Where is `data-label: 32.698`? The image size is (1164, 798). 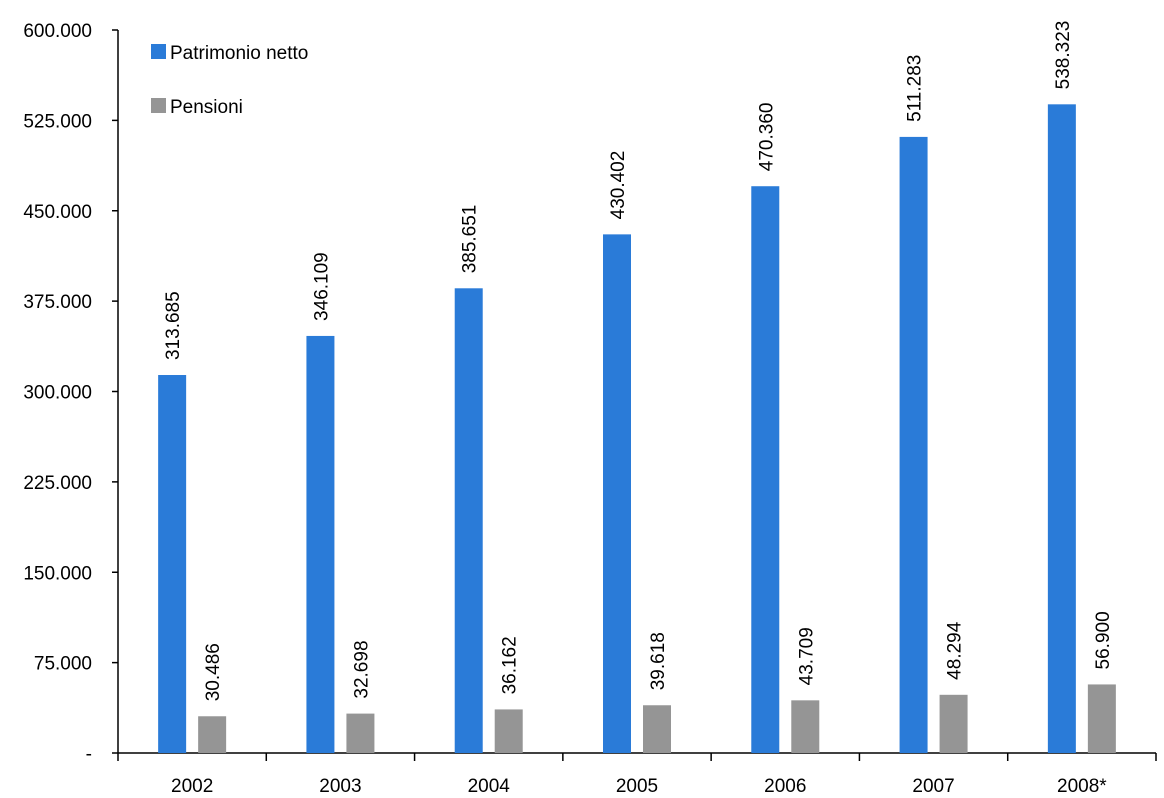 data-label: 32.698 is located at coordinates (361, 669).